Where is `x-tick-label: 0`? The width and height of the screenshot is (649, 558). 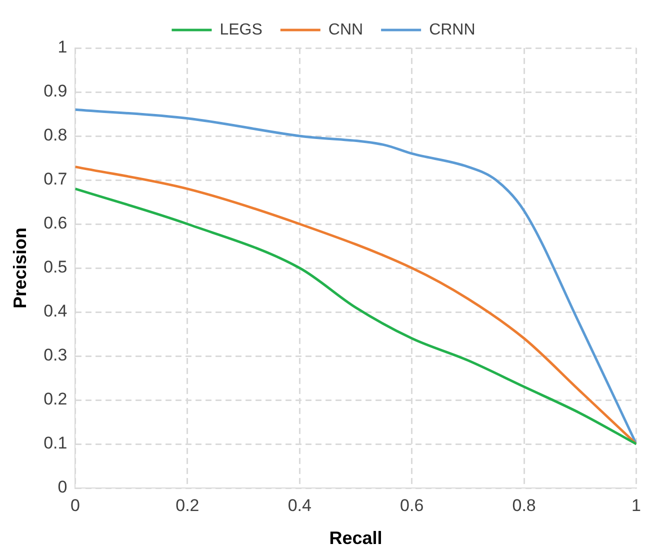 x-tick-label: 0 is located at coordinates (75, 505).